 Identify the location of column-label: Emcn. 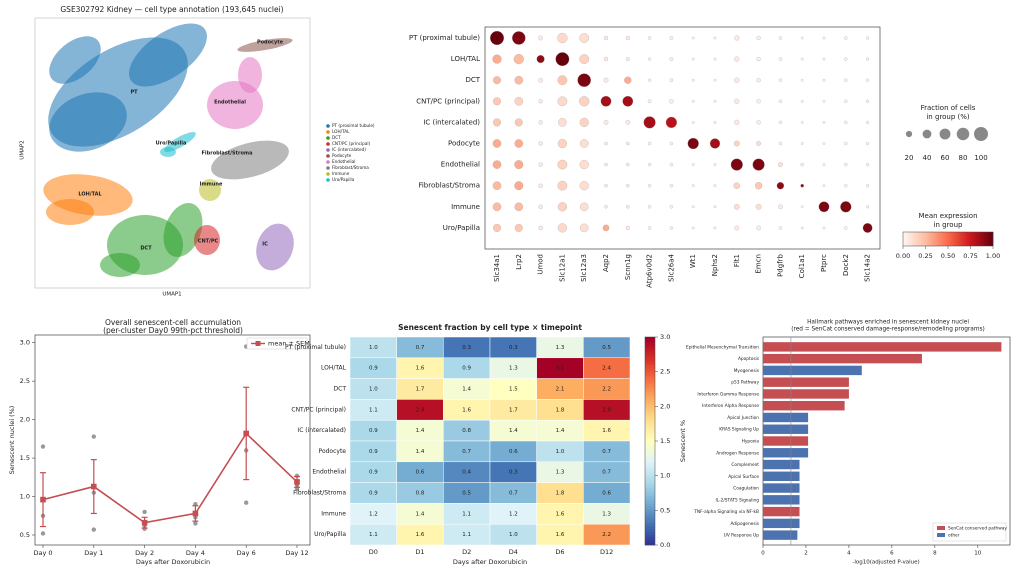
(759, 264).